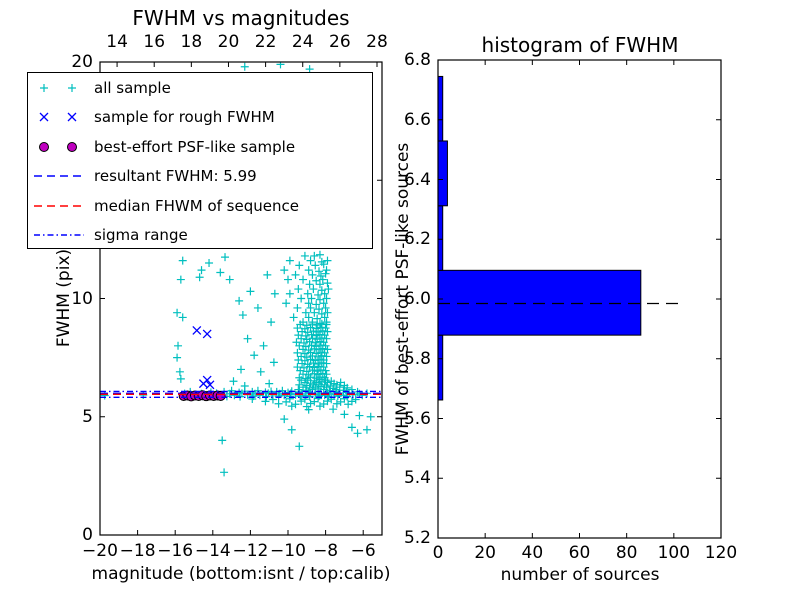 The width and height of the screenshot is (800, 600). What do you see at coordinates (438, 553) in the screenshot?
I see `right-xaxis-tick-label: 0` at bounding box center [438, 553].